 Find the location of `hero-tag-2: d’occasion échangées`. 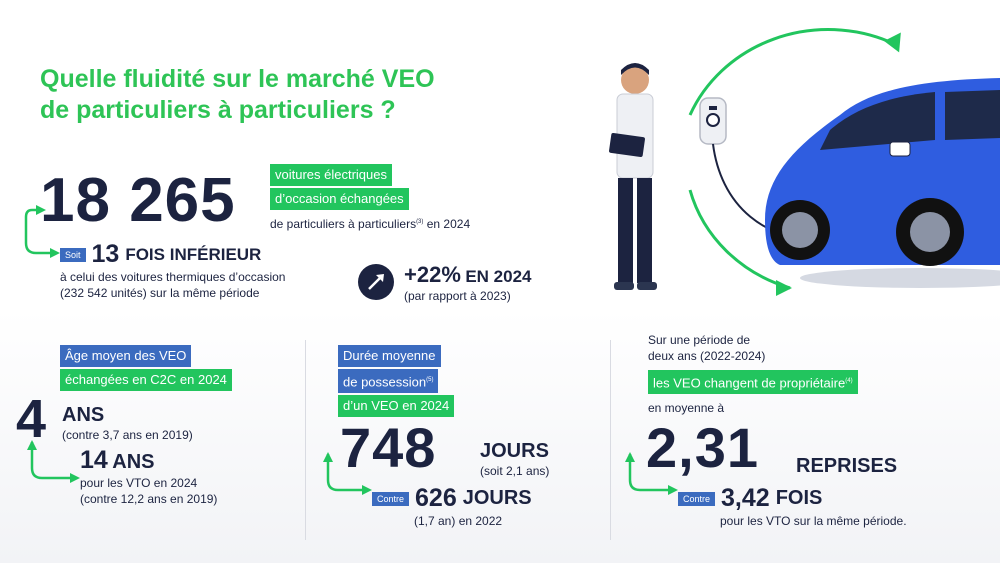

hero-tag-2: d’occasion échangées is located at coordinates (339, 199).